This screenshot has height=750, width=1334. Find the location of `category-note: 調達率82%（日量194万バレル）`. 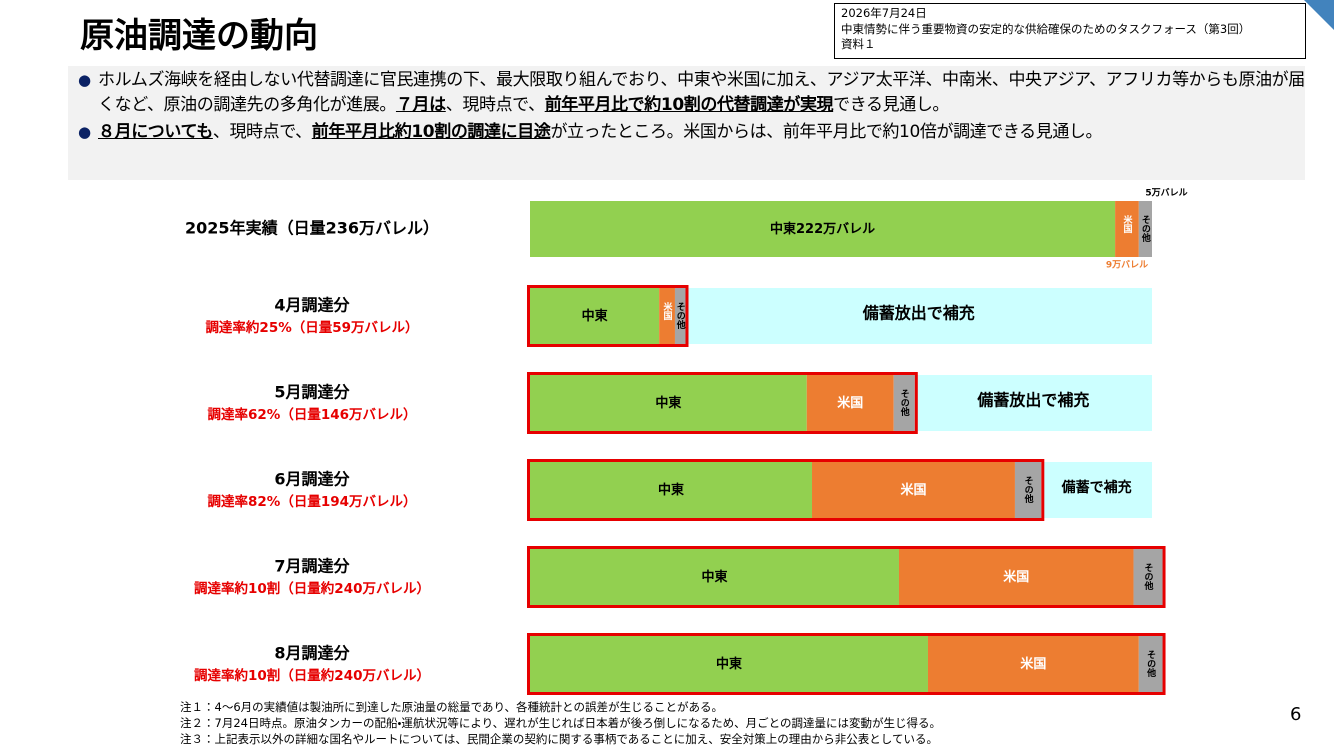

category-note: 調達率82%（日量194万バレル） is located at coordinates (312, 501).